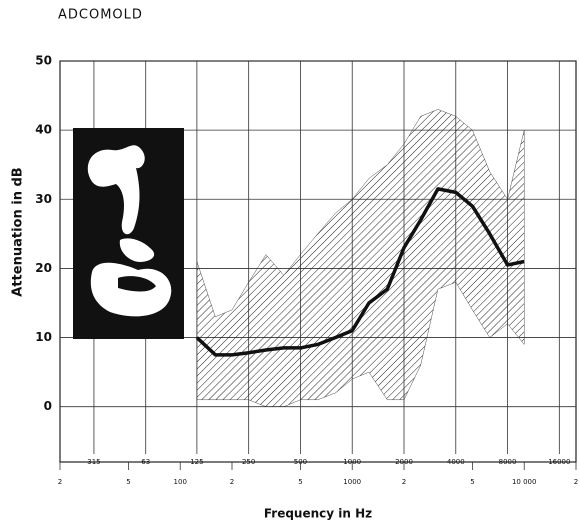 The height and width of the screenshot is (522, 580). I want to click on y-tick-label: 40, so click(43, 130).